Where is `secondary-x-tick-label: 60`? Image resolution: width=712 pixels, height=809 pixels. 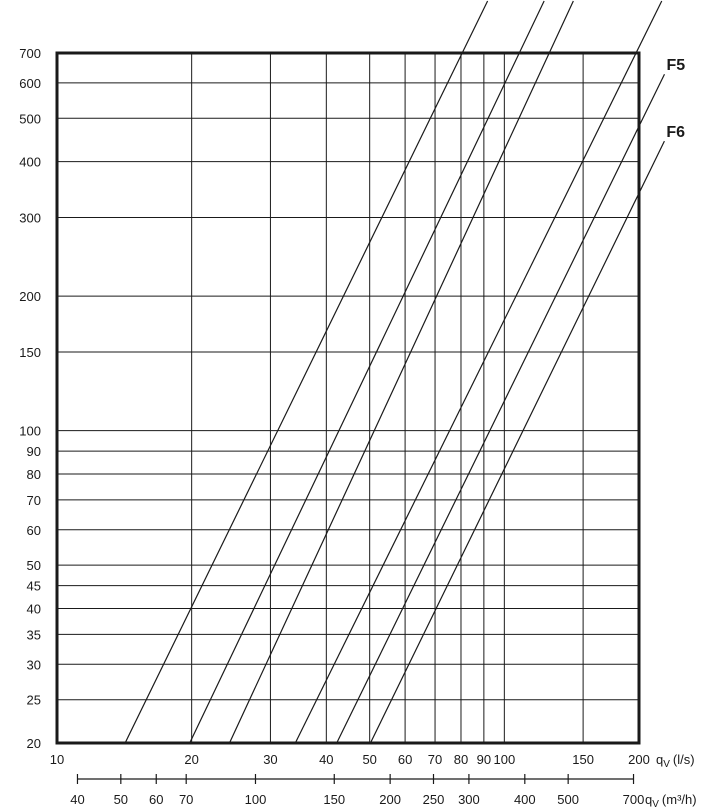 secondary-x-tick-label: 60 is located at coordinates (156, 799).